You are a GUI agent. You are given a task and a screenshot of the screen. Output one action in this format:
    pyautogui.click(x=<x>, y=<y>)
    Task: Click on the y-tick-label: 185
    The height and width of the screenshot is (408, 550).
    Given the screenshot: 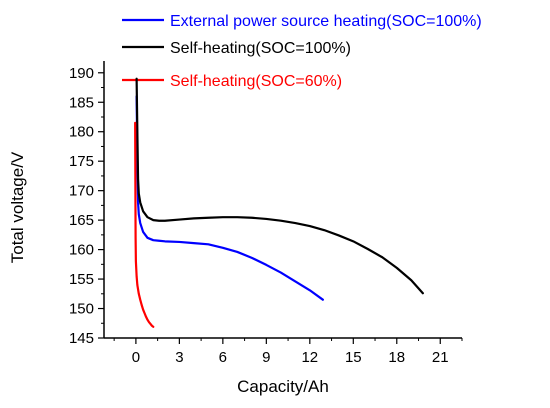 What is the action you would take?
    pyautogui.click(x=81, y=102)
    